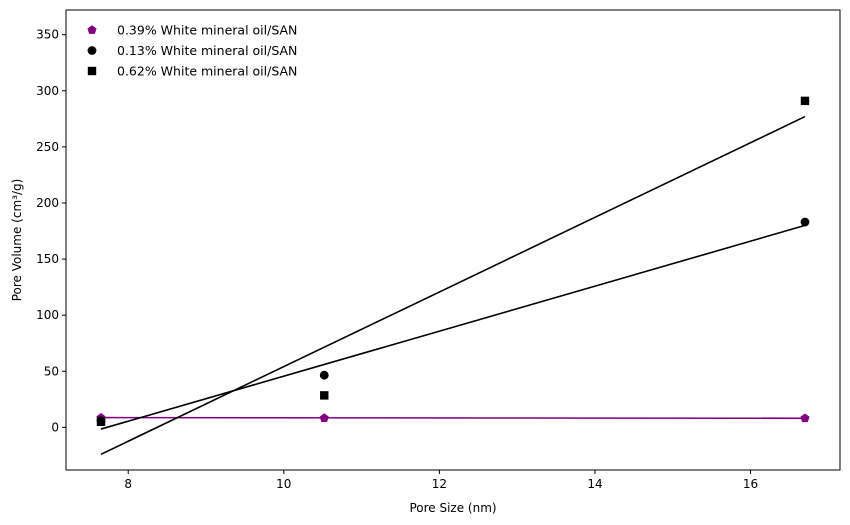 Image resolution: width=850 pixels, height=525 pixels. I want to click on x-axis: 8 10 12 14 16, so click(441, 480).